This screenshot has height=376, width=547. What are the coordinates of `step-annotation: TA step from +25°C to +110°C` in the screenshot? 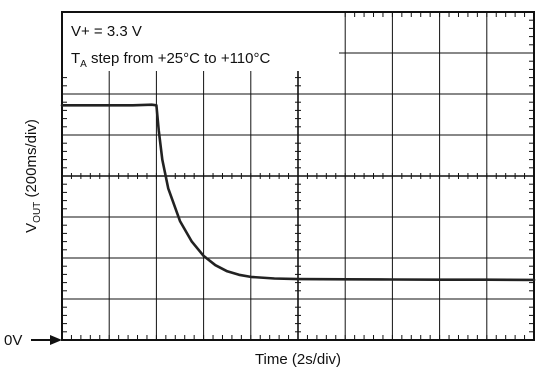 It's located at (170, 60).